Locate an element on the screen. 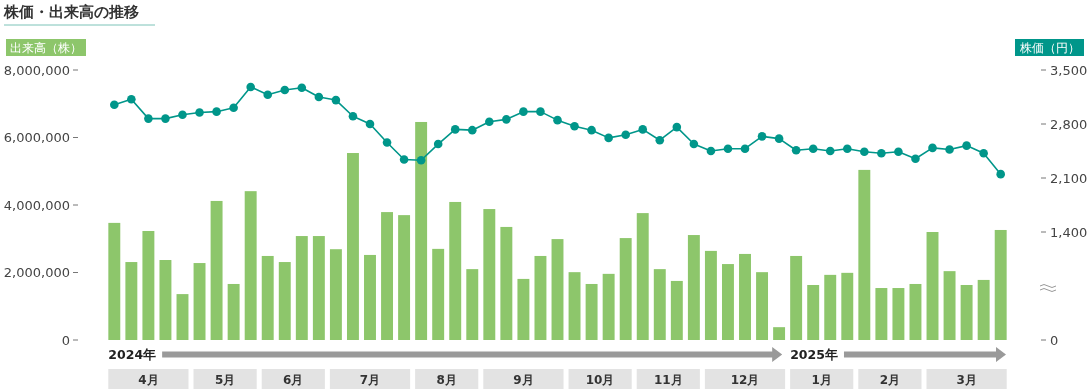 The image size is (1088, 390). x-tick-label: 11月 is located at coordinates (668, 380).